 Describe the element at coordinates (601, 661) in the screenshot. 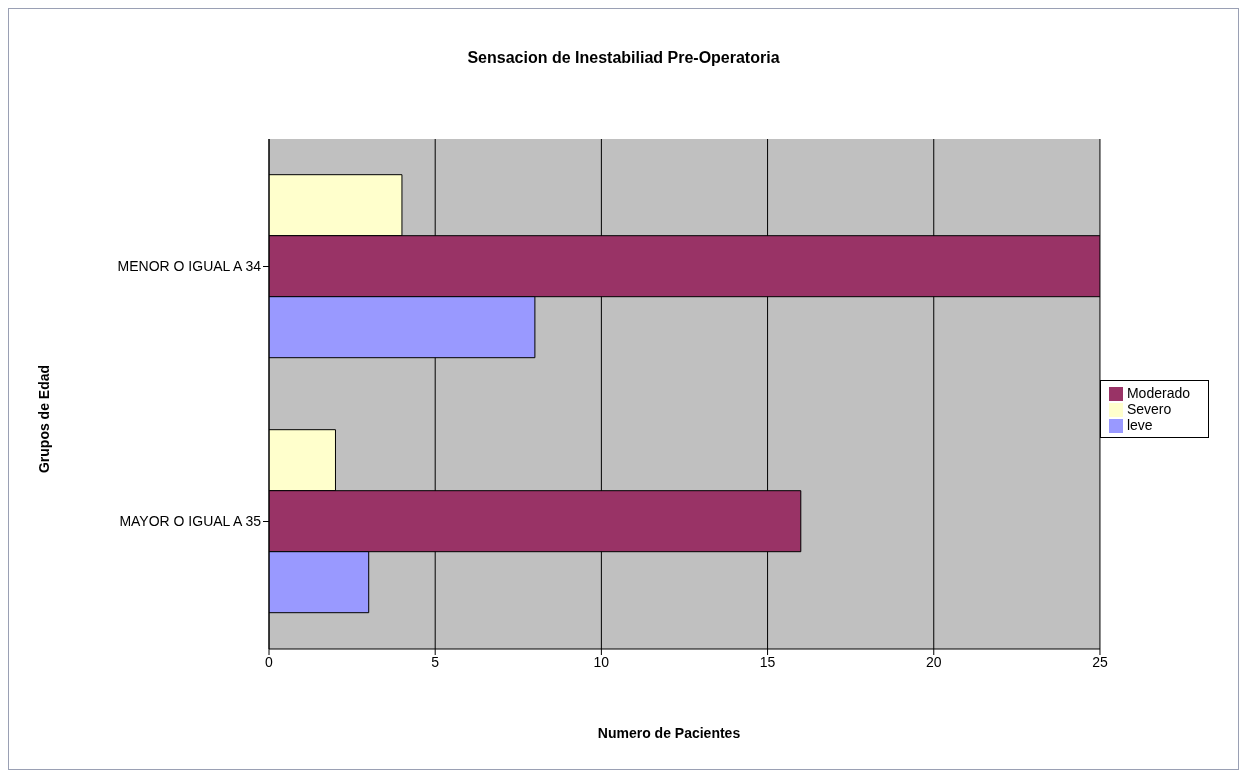

I see `x-tick-label: 10` at that location.